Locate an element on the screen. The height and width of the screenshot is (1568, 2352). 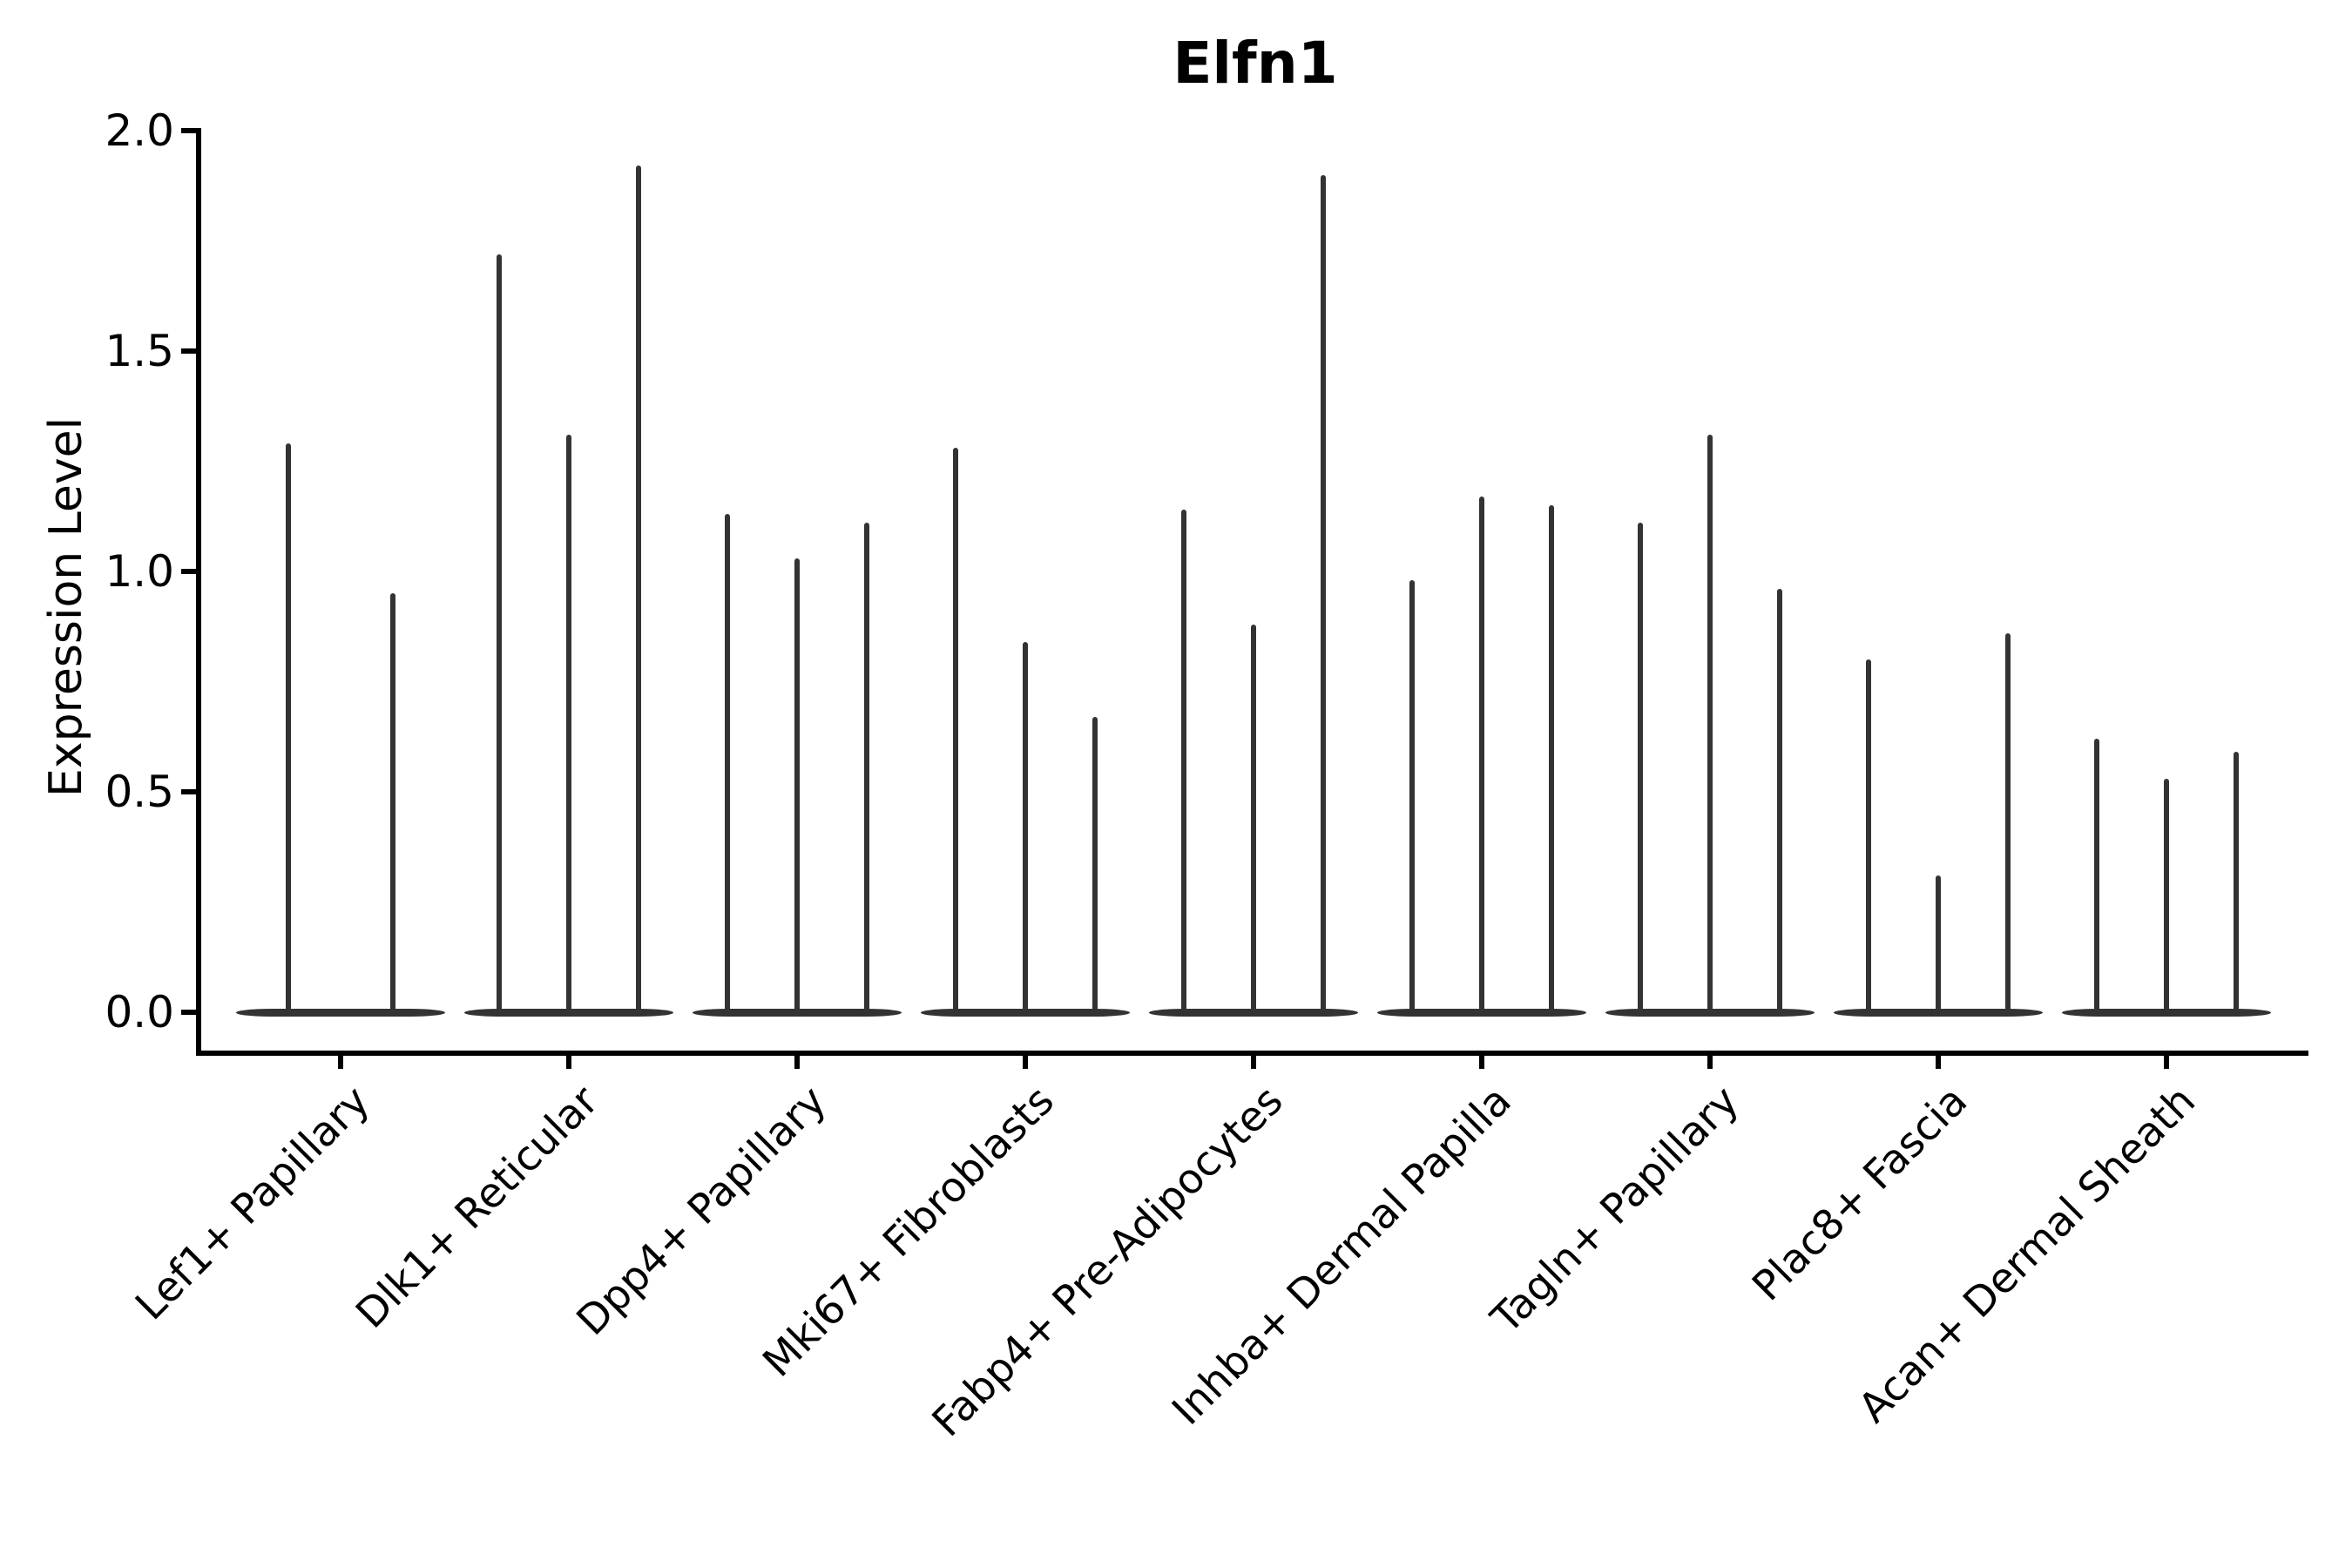
y-axis-title: Expression Level is located at coordinates (66, 607).